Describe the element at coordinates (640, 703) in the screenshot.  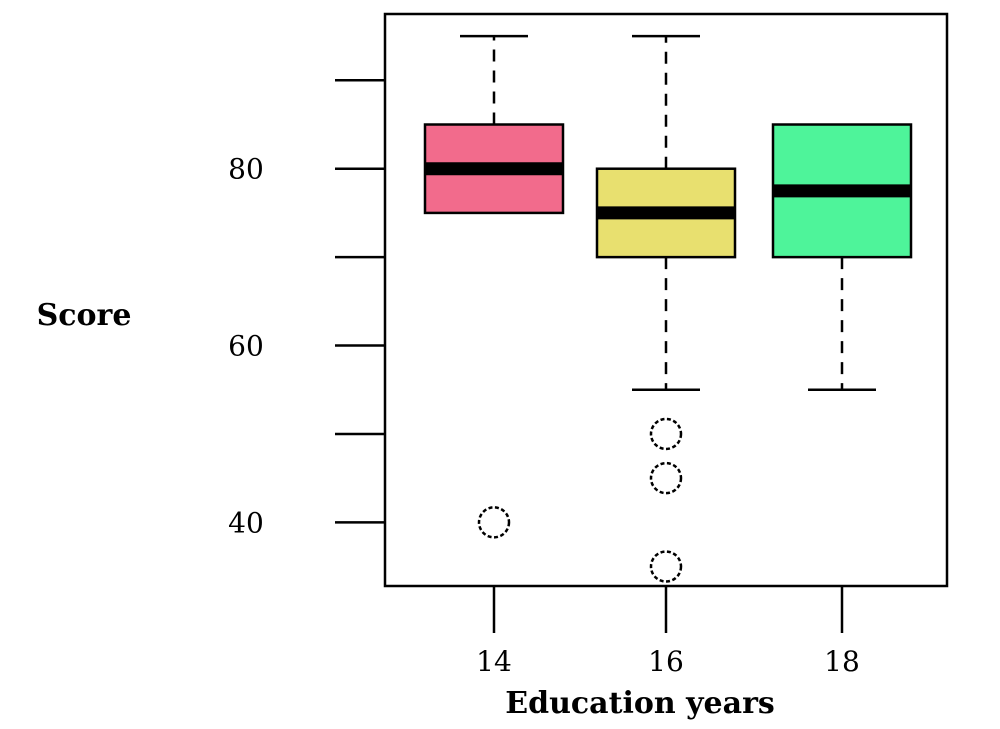
I see `x-axis-title: Education years` at that location.